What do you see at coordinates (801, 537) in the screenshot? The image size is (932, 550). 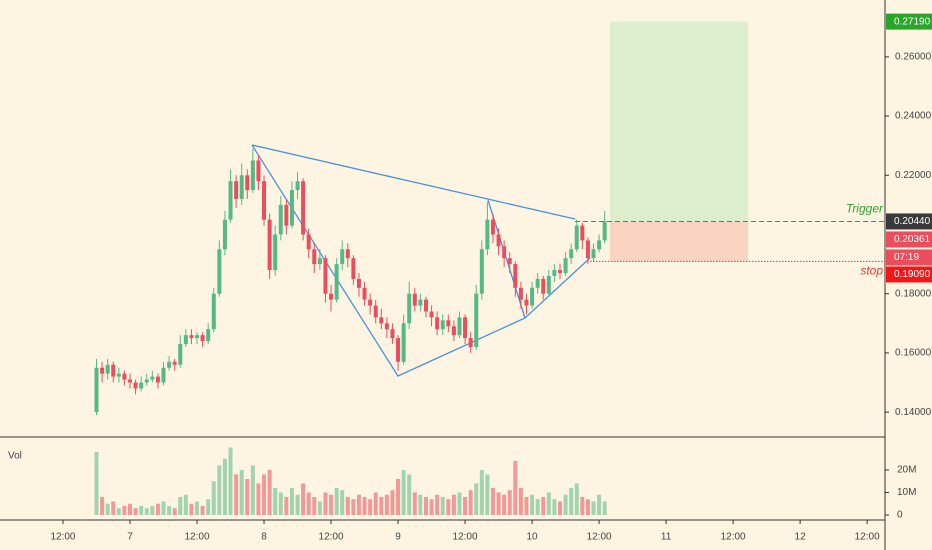 I see `x-tick-label: 12` at bounding box center [801, 537].